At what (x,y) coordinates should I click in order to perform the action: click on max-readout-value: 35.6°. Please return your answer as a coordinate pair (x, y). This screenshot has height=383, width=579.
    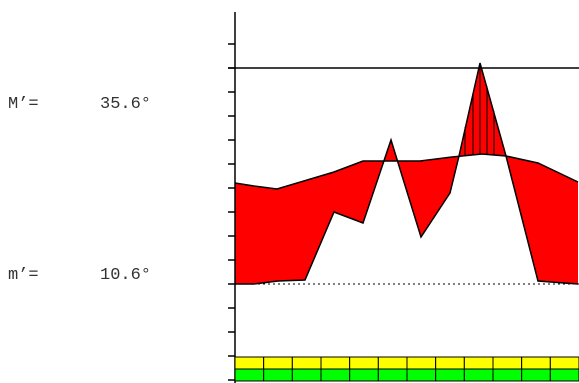
    Looking at the image, I should click on (126, 104).